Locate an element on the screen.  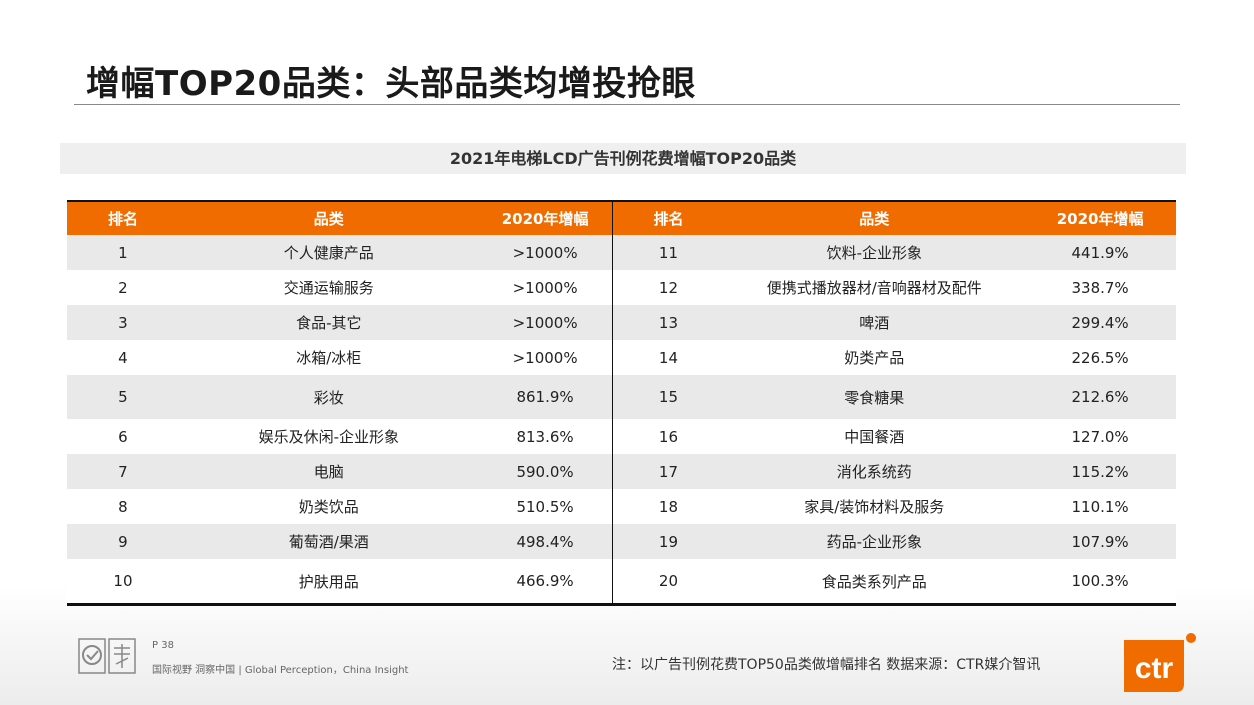
category-cell: 便携式播放器材/音响器材及配件 is located at coordinates (874, 288).